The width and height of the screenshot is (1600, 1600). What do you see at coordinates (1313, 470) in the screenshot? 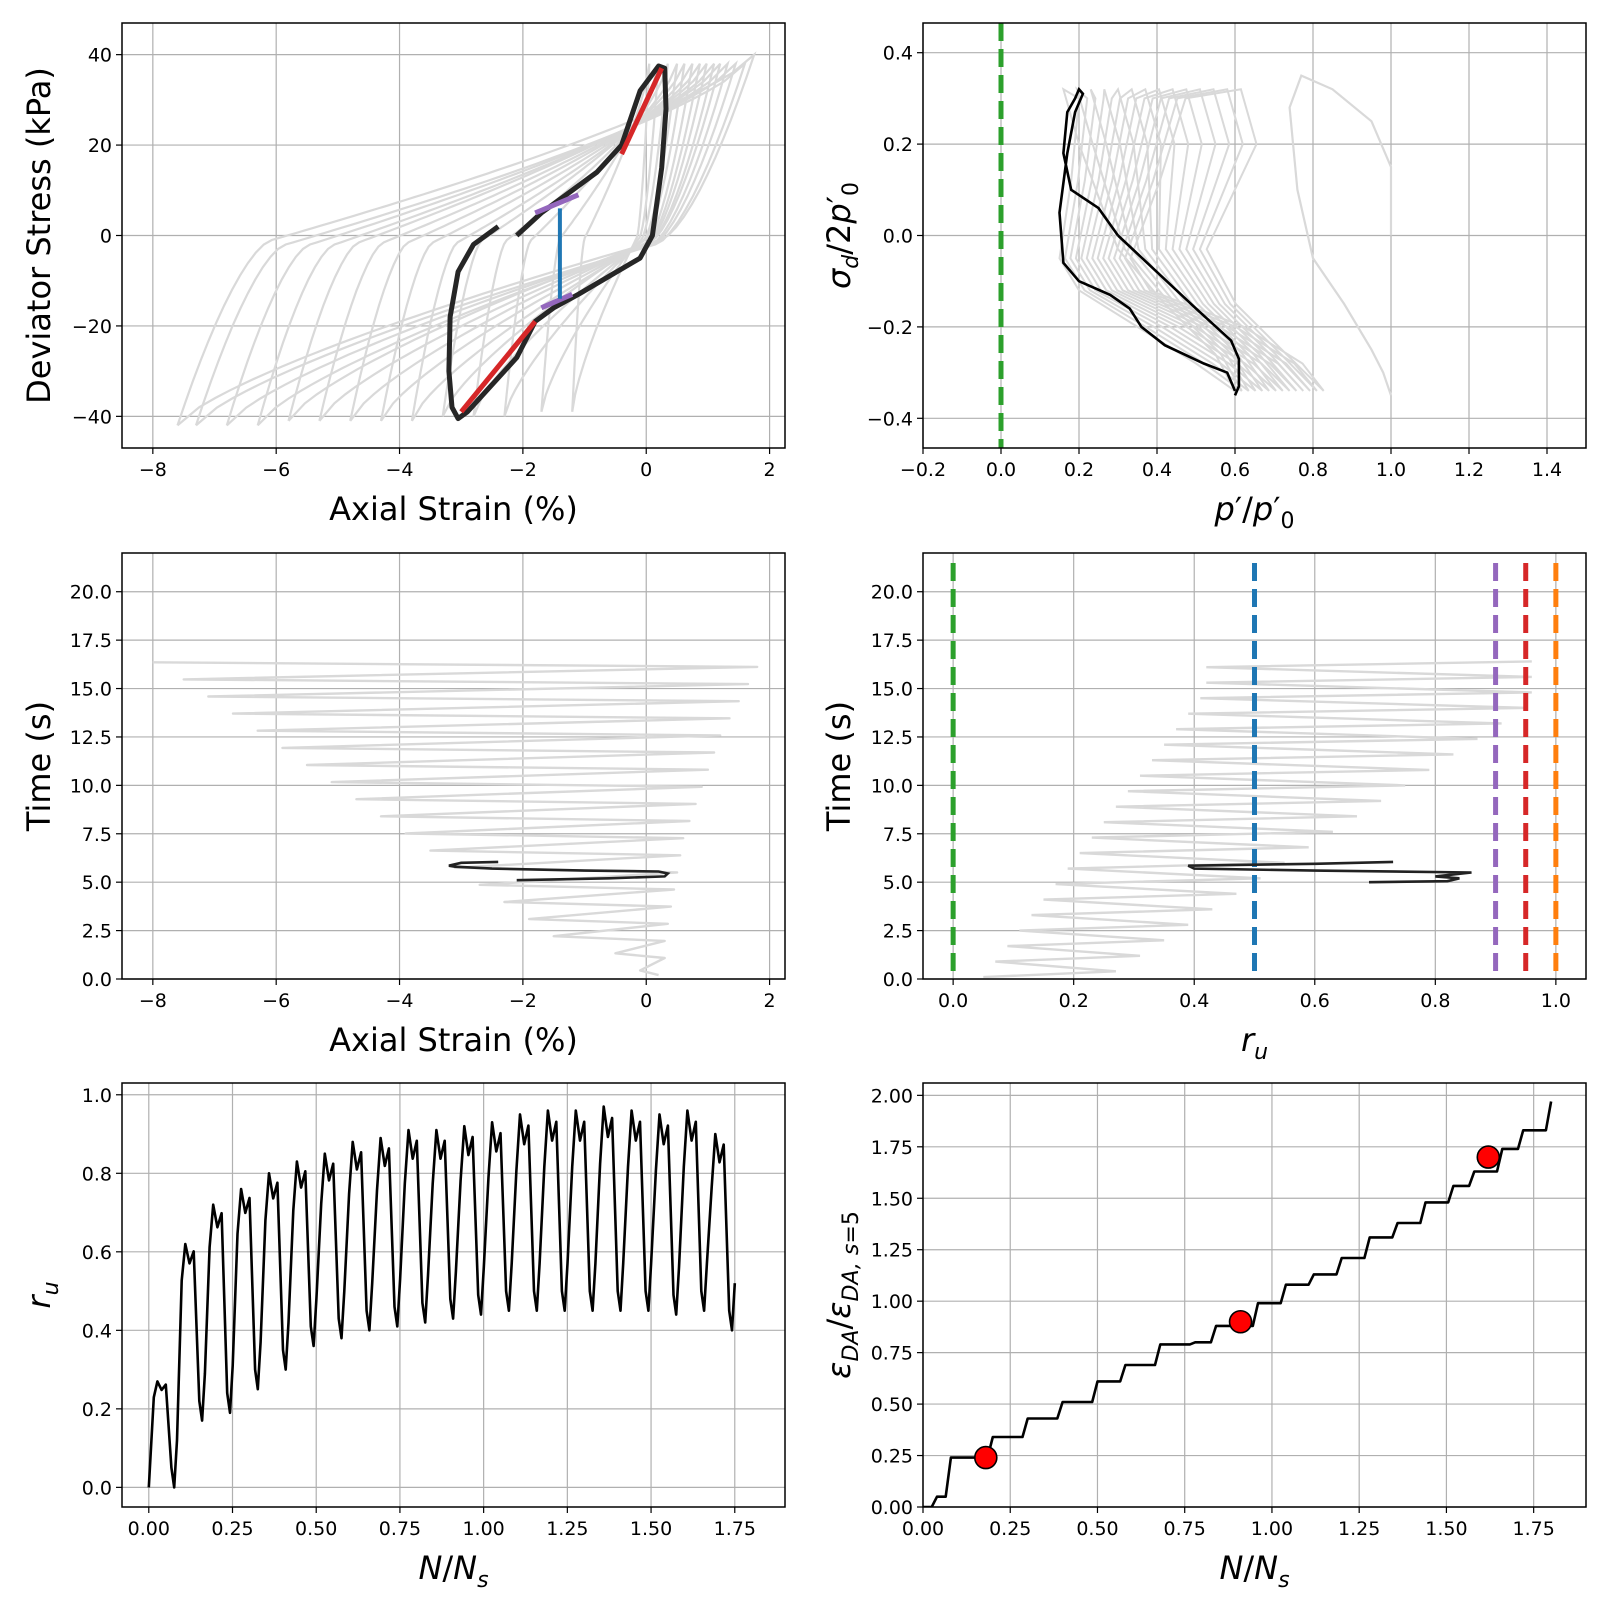
I see `p2-x-tick-label: 0.8` at bounding box center [1313, 470].